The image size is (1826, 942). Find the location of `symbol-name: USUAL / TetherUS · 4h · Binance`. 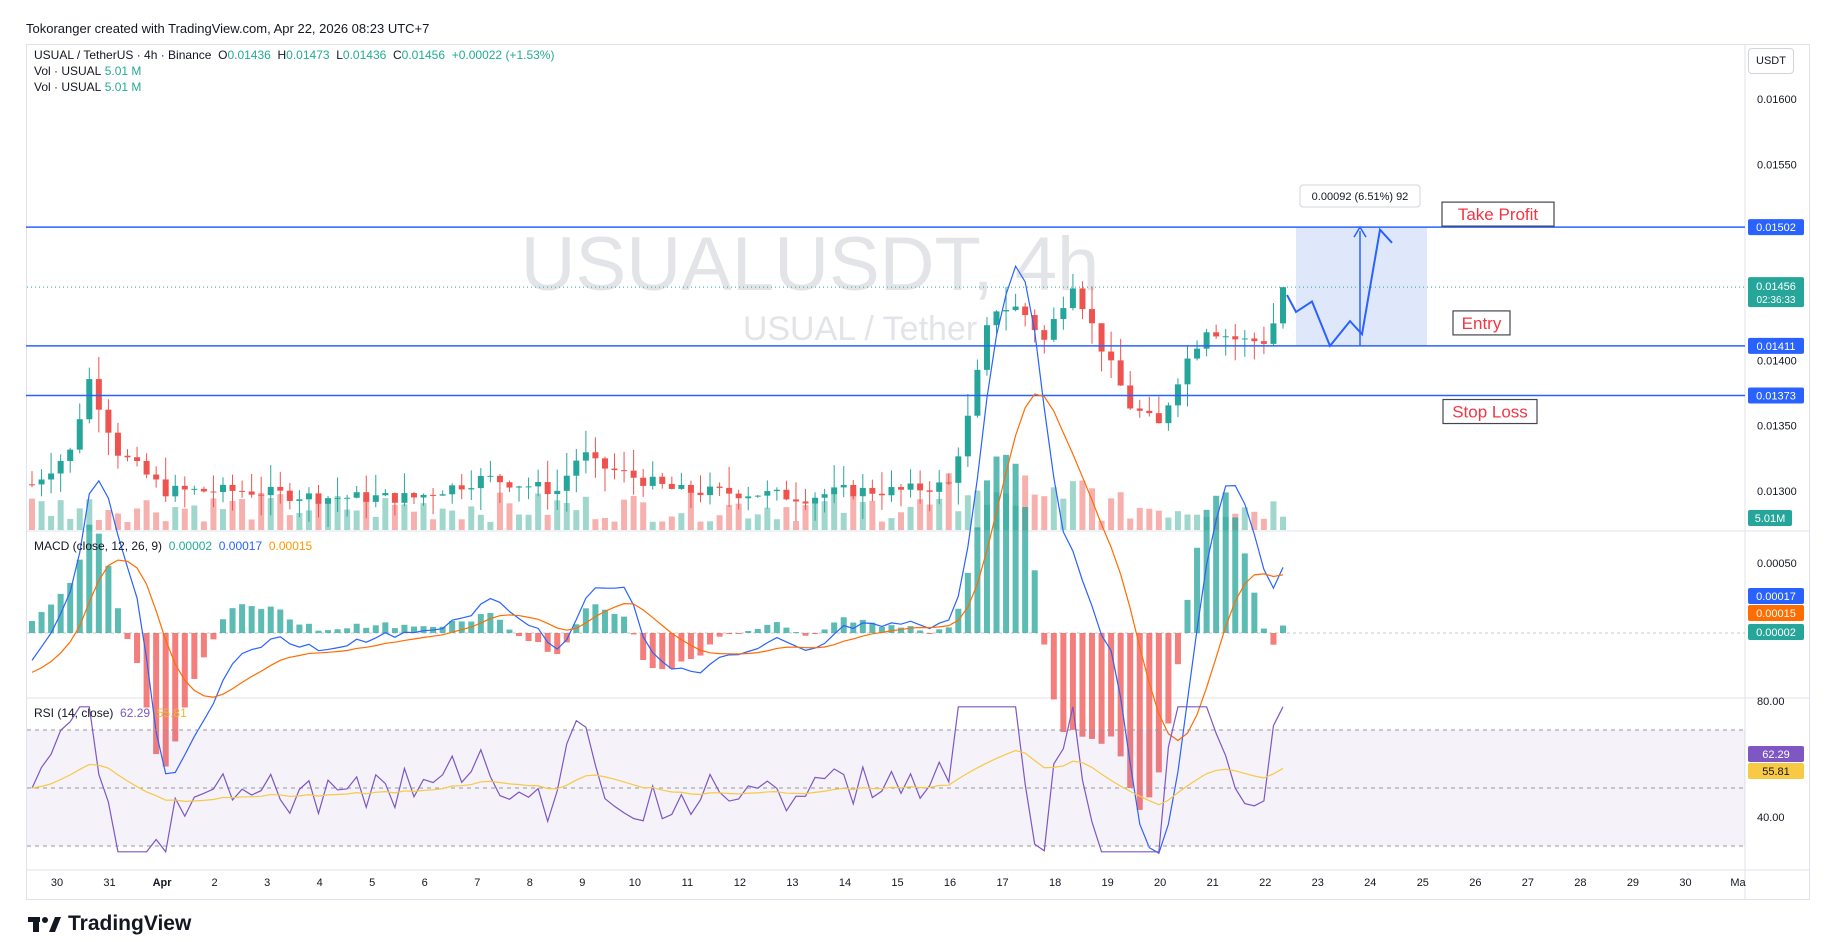

symbol-name: USUAL / TetherUS · 4h · Binance is located at coordinates (123, 55).